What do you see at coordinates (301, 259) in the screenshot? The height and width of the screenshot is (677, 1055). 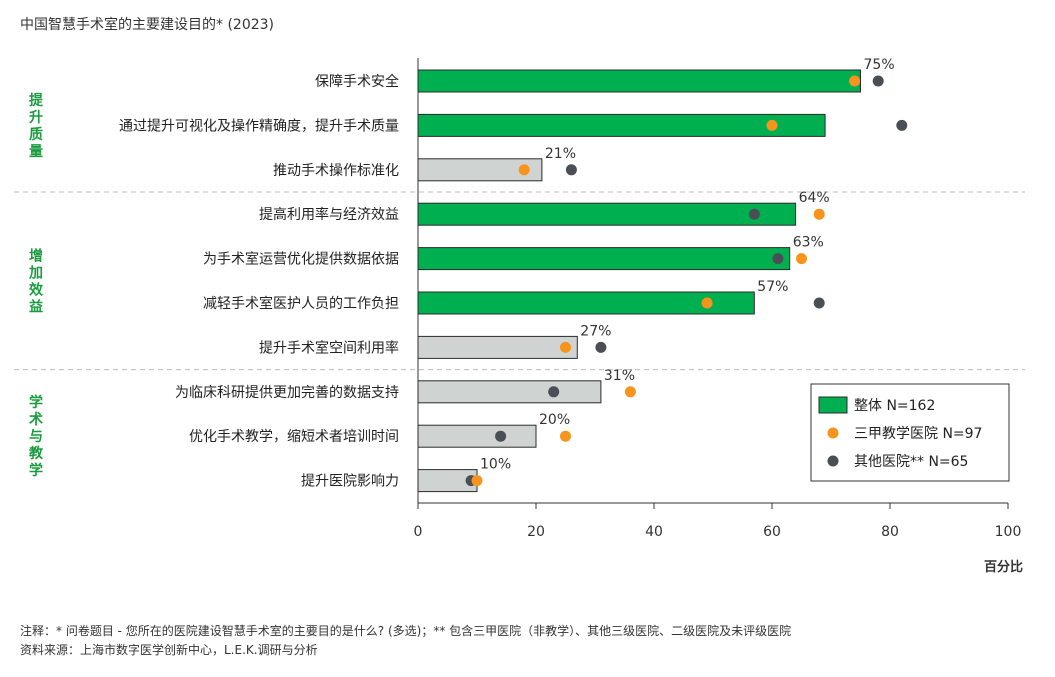 I see `category-label: 为手术室运营优化提供数据依据` at bounding box center [301, 259].